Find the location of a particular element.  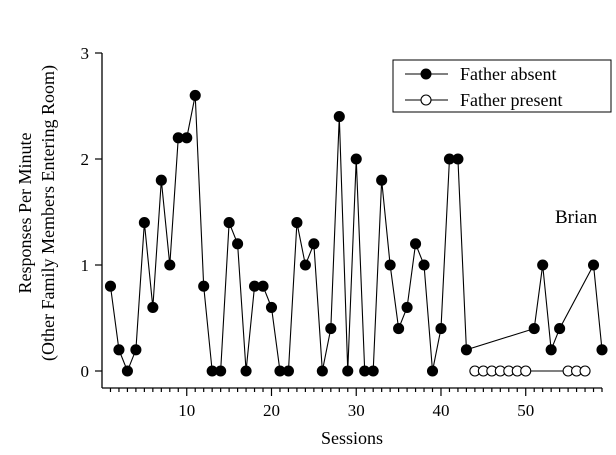

legend-marker-father-present is located at coordinates (426, 100).